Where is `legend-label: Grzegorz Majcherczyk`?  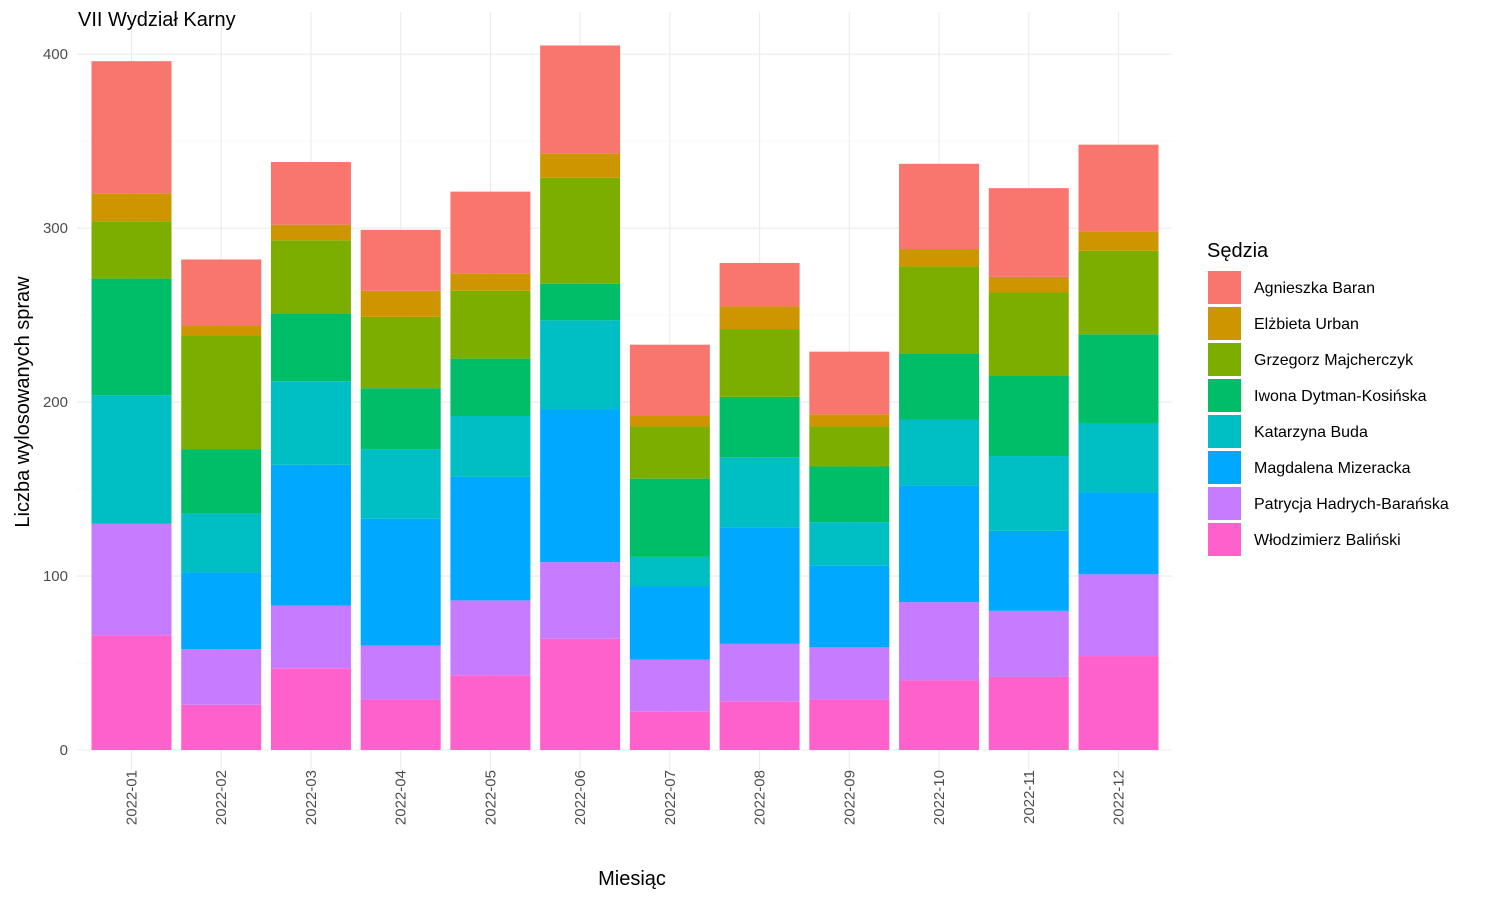 legend-label: Grzegorz Majcherczyk is located at coordinates (1334, 360).